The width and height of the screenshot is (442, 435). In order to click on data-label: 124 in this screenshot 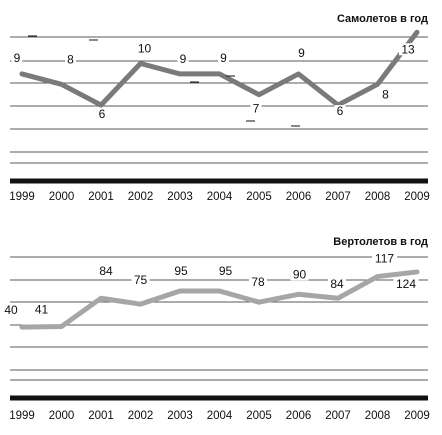, I will do `click(406, 284)`.